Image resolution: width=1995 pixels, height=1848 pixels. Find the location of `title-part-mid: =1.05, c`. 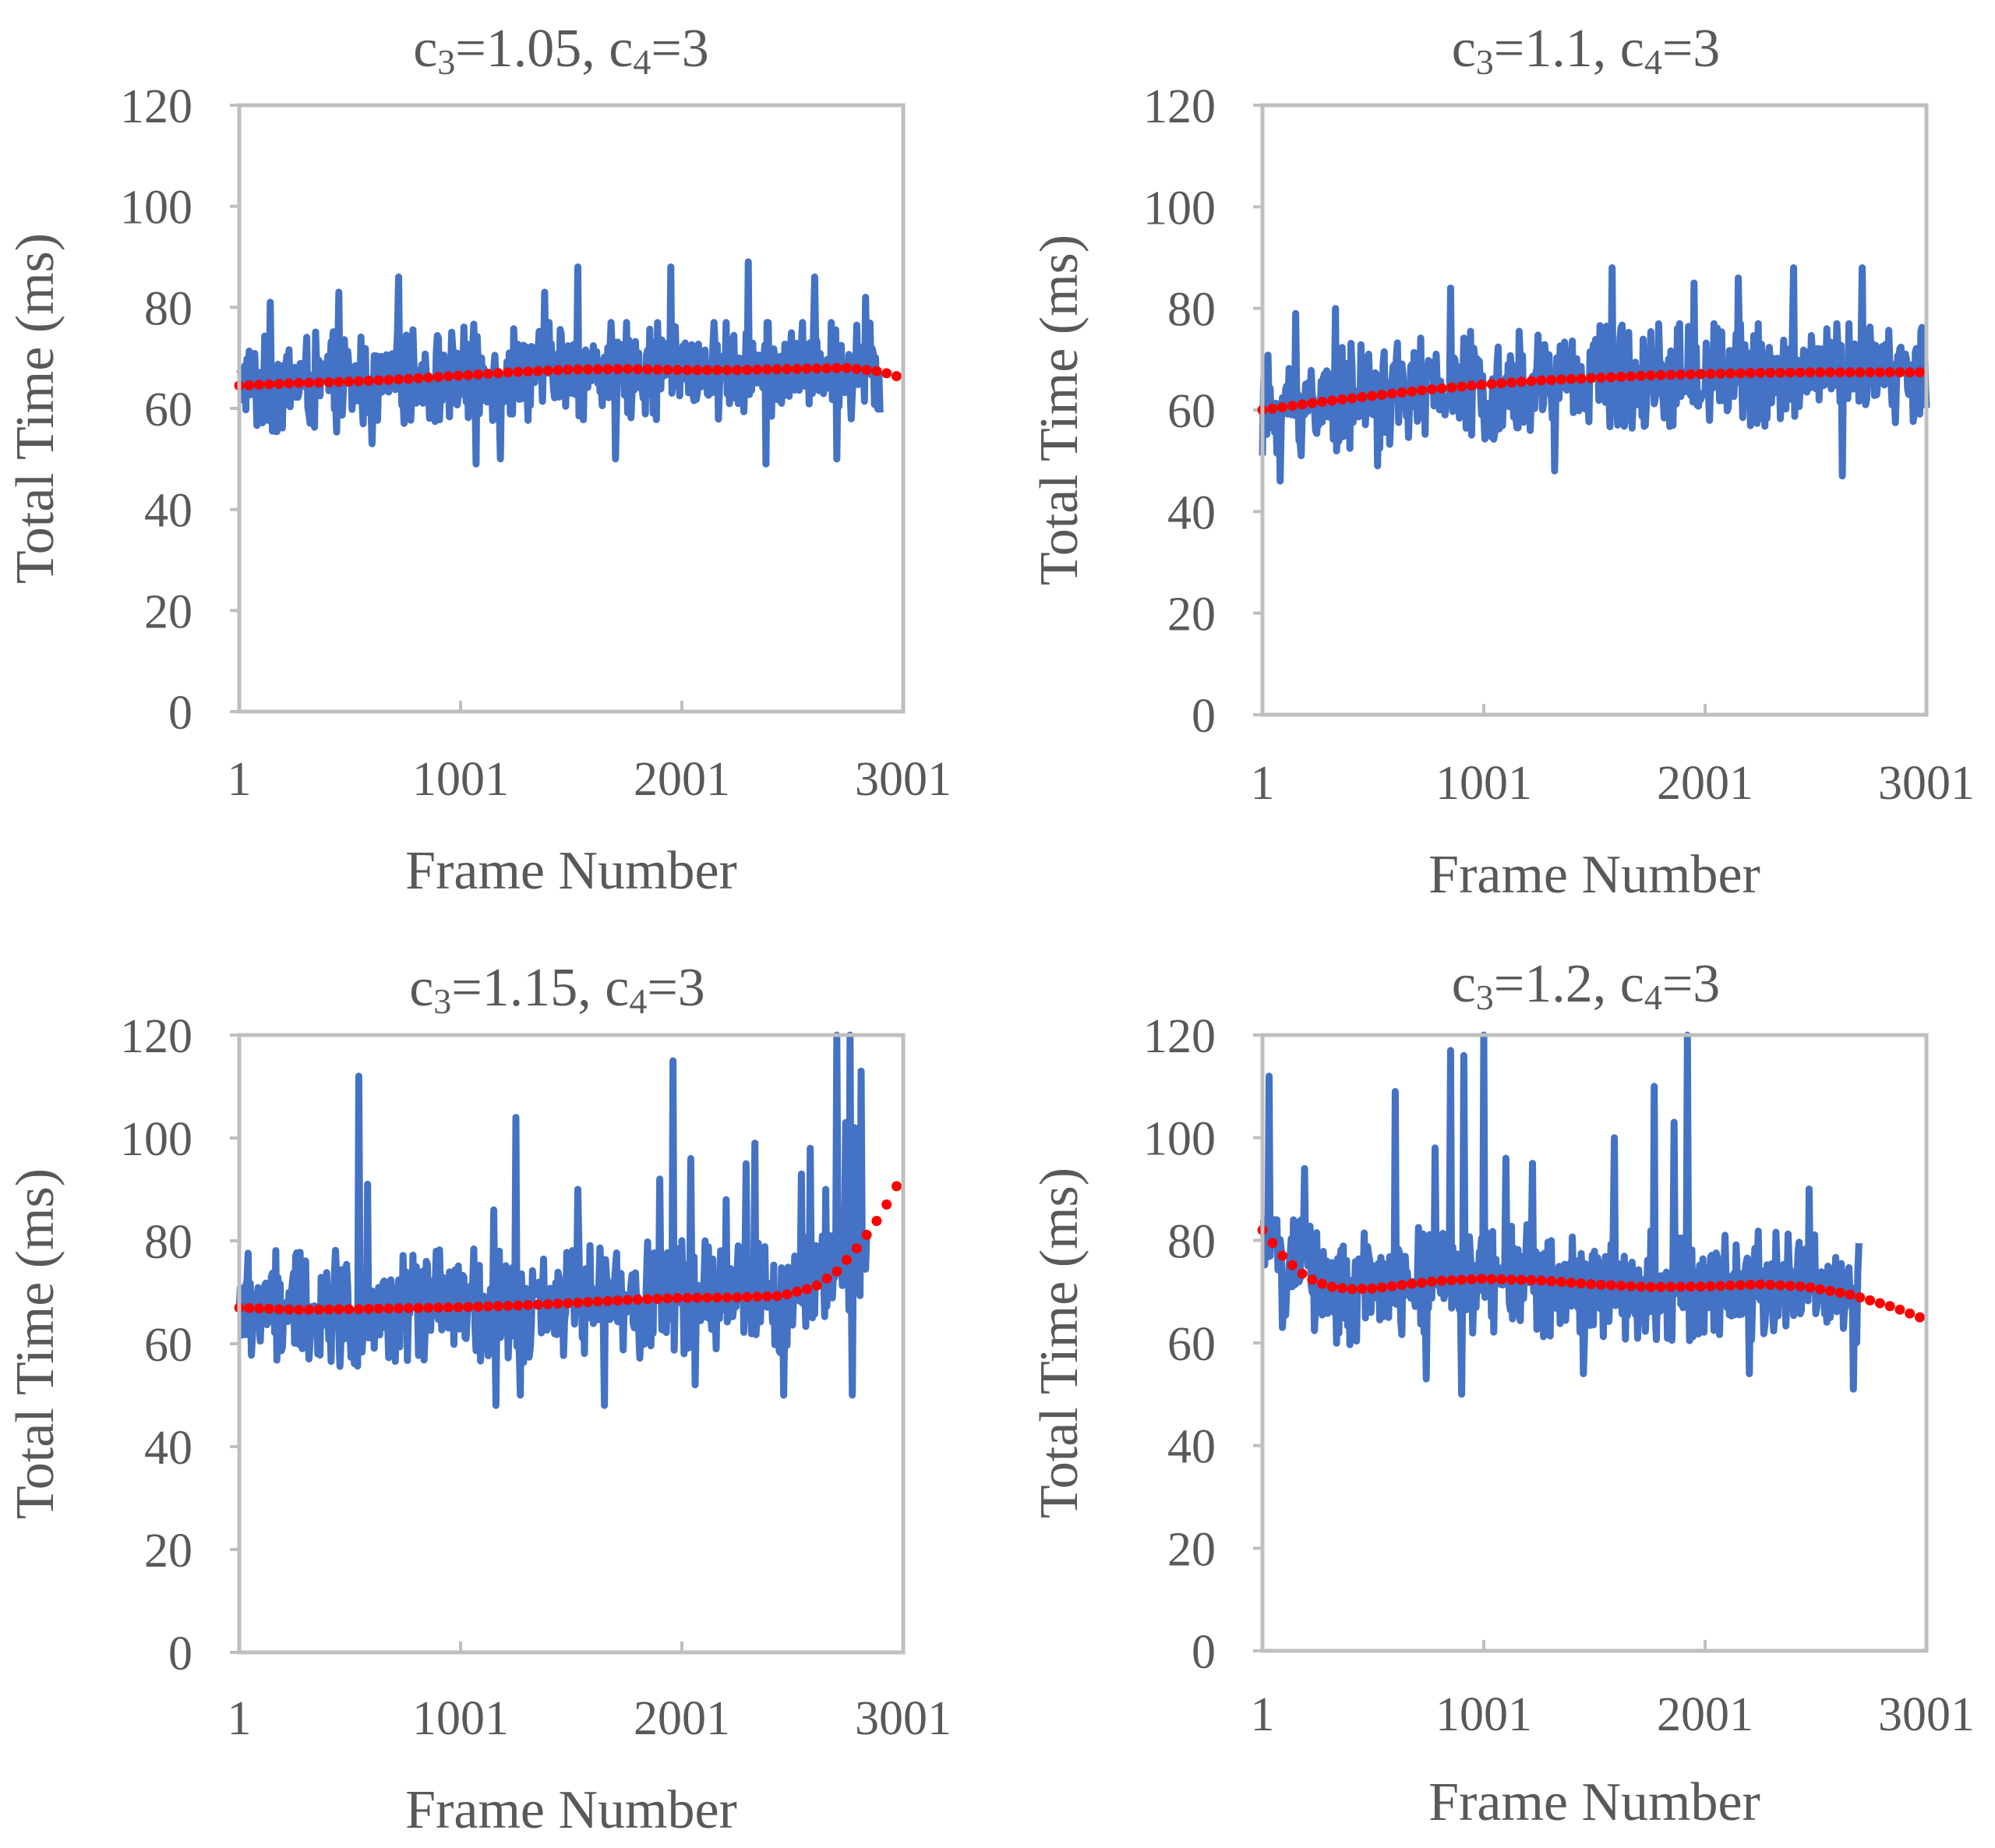

title-part-mid: =1.05, c is located at coordinates (544, 49).